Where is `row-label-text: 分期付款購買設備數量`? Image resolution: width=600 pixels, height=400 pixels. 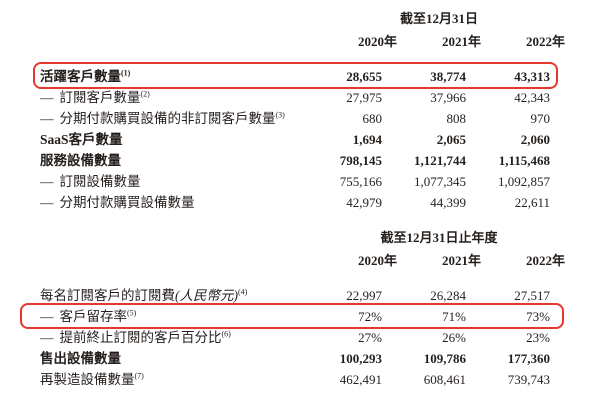 row-label-text: 分期付款購買設備數量 is located at coordinates (127, 202).